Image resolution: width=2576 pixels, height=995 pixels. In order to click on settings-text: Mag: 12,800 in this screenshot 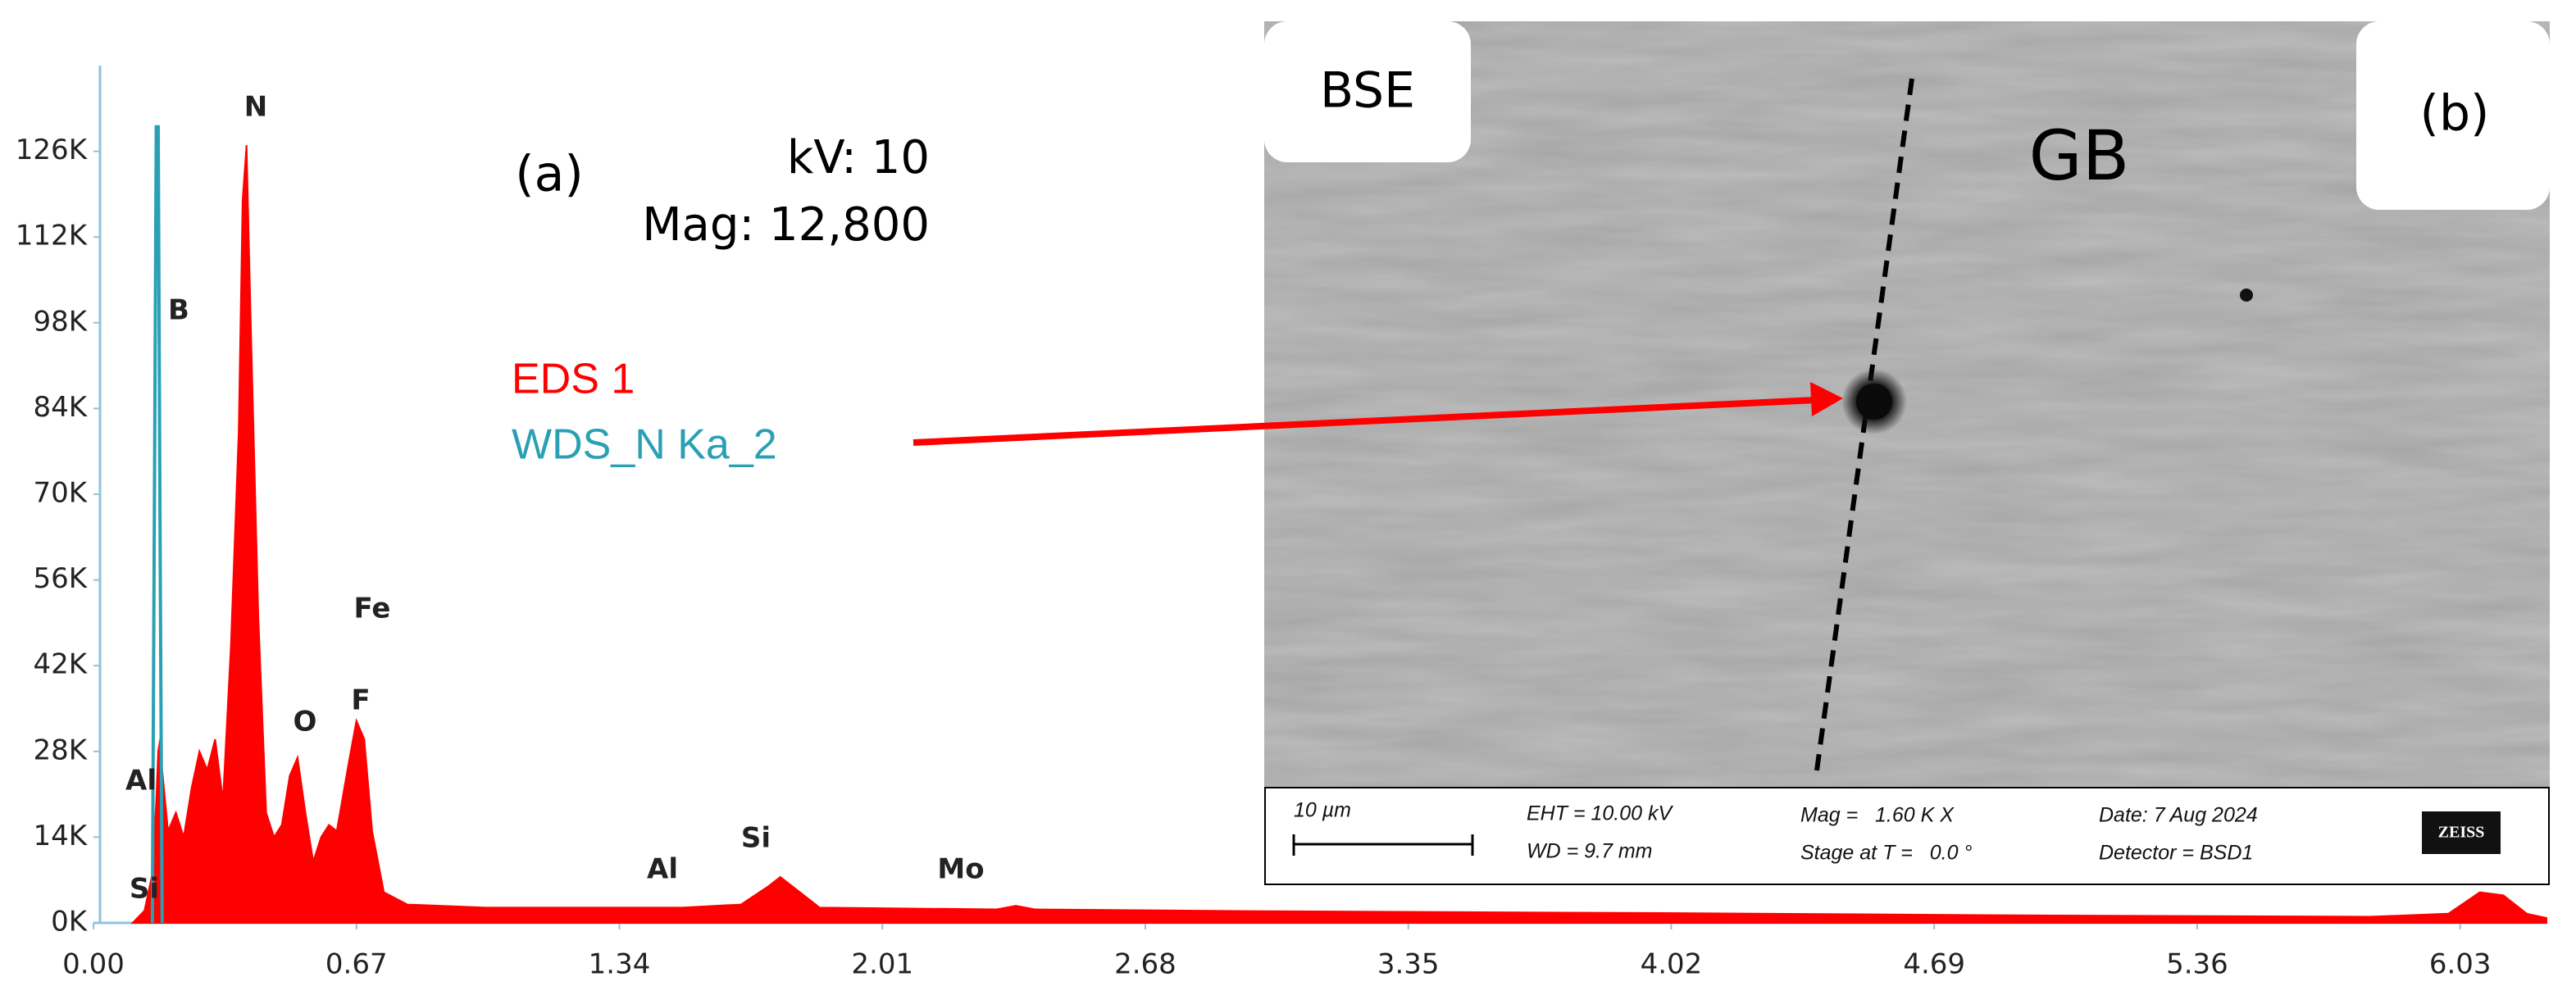, I will do `click(786, 225)`.